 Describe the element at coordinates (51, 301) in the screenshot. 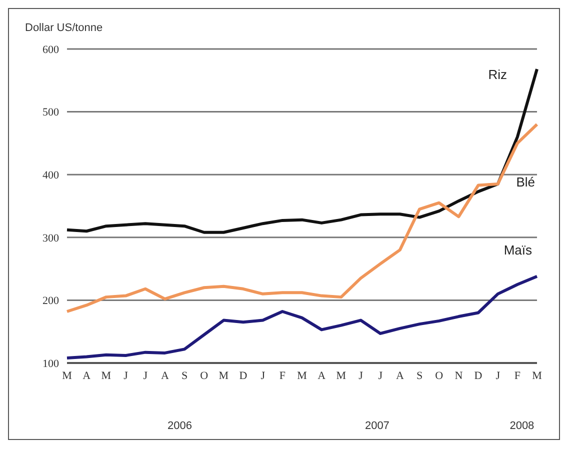

I see `y-tick-label: 200` at that location.